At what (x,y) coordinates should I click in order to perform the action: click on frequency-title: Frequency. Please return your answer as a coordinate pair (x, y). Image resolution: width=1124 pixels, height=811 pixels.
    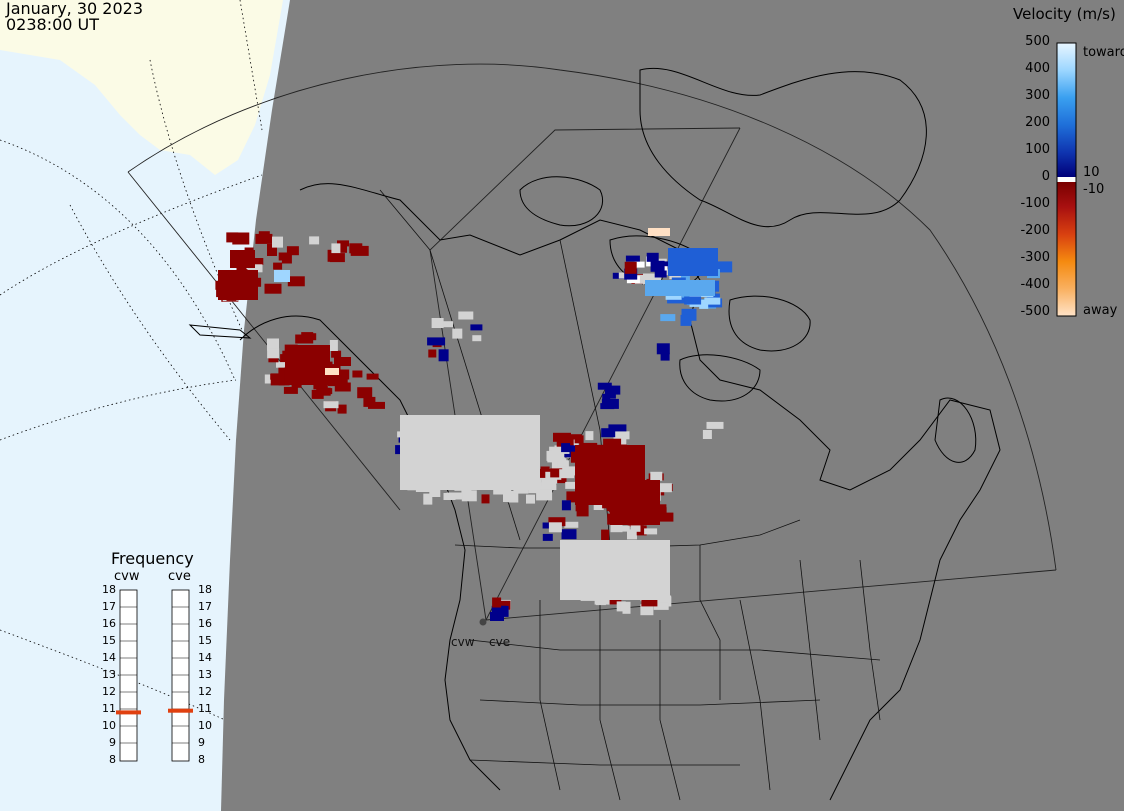
    Looking at the image, I should click on (152, 558).